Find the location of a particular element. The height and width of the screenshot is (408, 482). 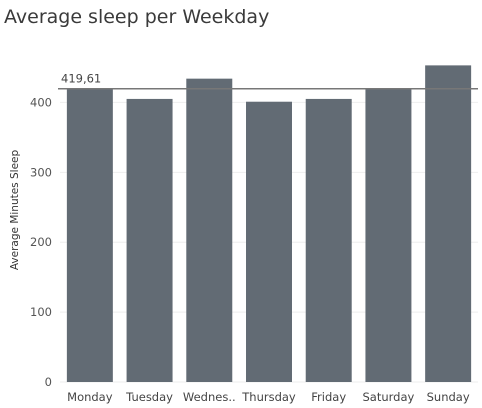

y-tick-label: 300 is located at coordinates (41, 172).